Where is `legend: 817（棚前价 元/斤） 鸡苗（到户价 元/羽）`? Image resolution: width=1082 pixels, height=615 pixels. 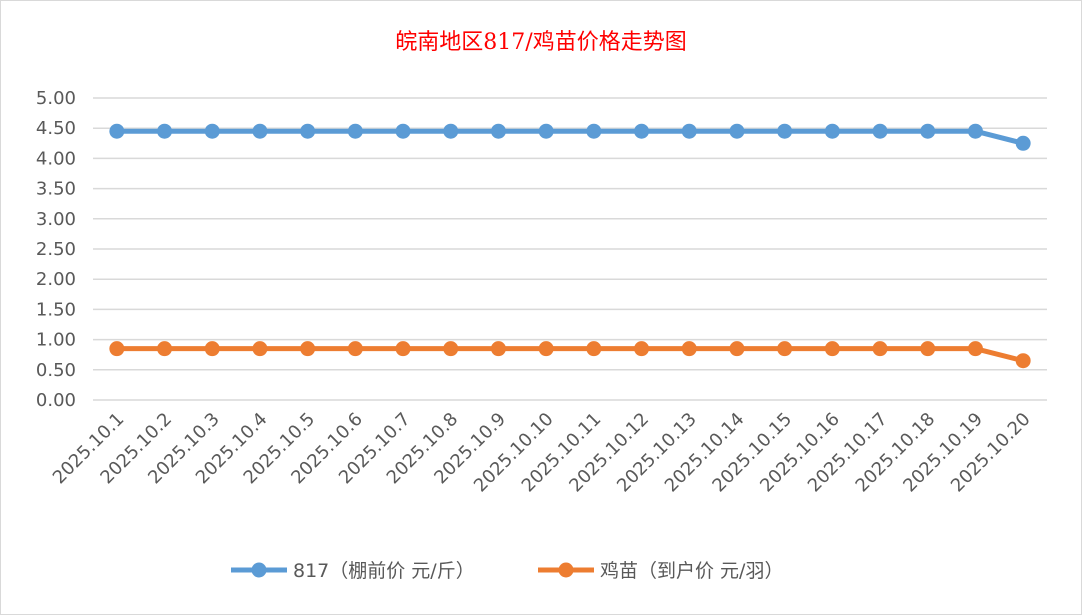
legend: 817（棚前价 元/斤） 鸡苗（到户价 元/羽） is located at coordinates (507, 571).